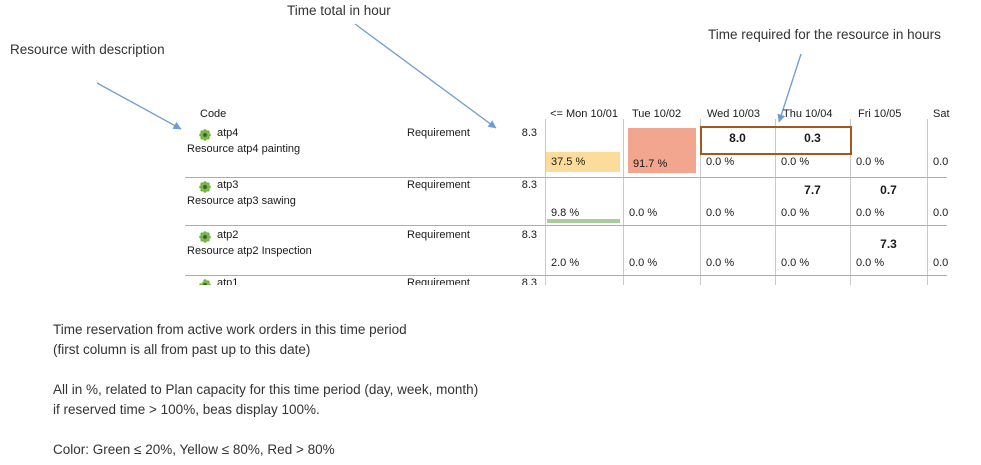  I want to click on cell-atp2-fri-percent: 0.0 %, so click(870, 263).